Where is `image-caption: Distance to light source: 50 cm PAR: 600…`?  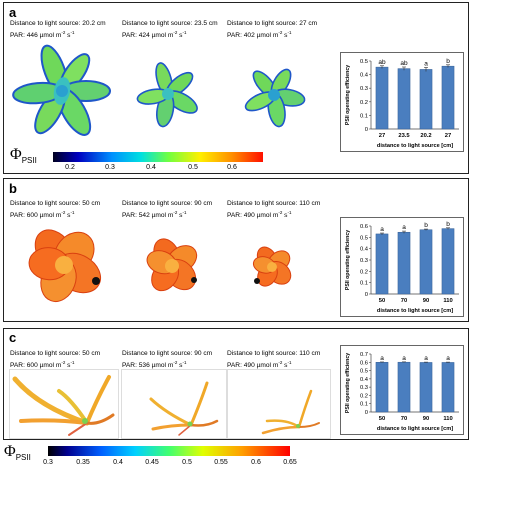
image-caption: Distance to light source: 50 cm PAR: 600… is located at coordinates (55, 360).